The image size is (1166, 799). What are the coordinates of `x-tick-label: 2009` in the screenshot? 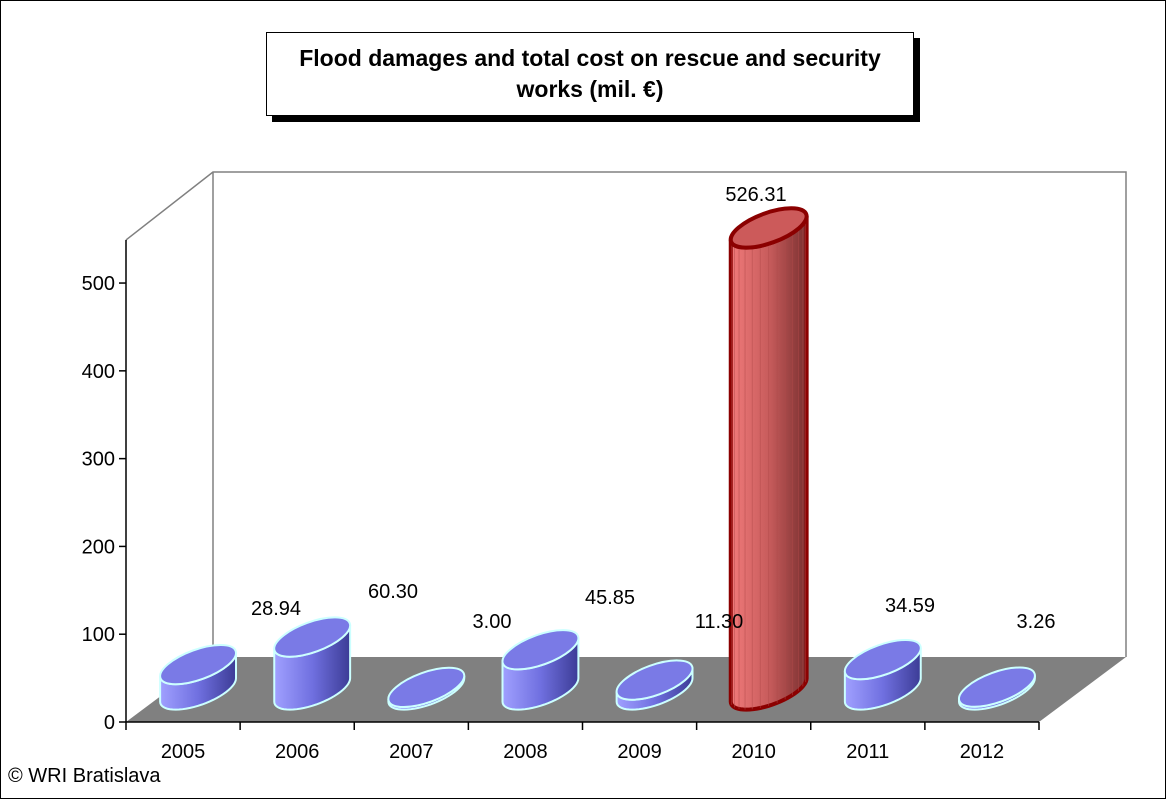 It's located at (639, 752).